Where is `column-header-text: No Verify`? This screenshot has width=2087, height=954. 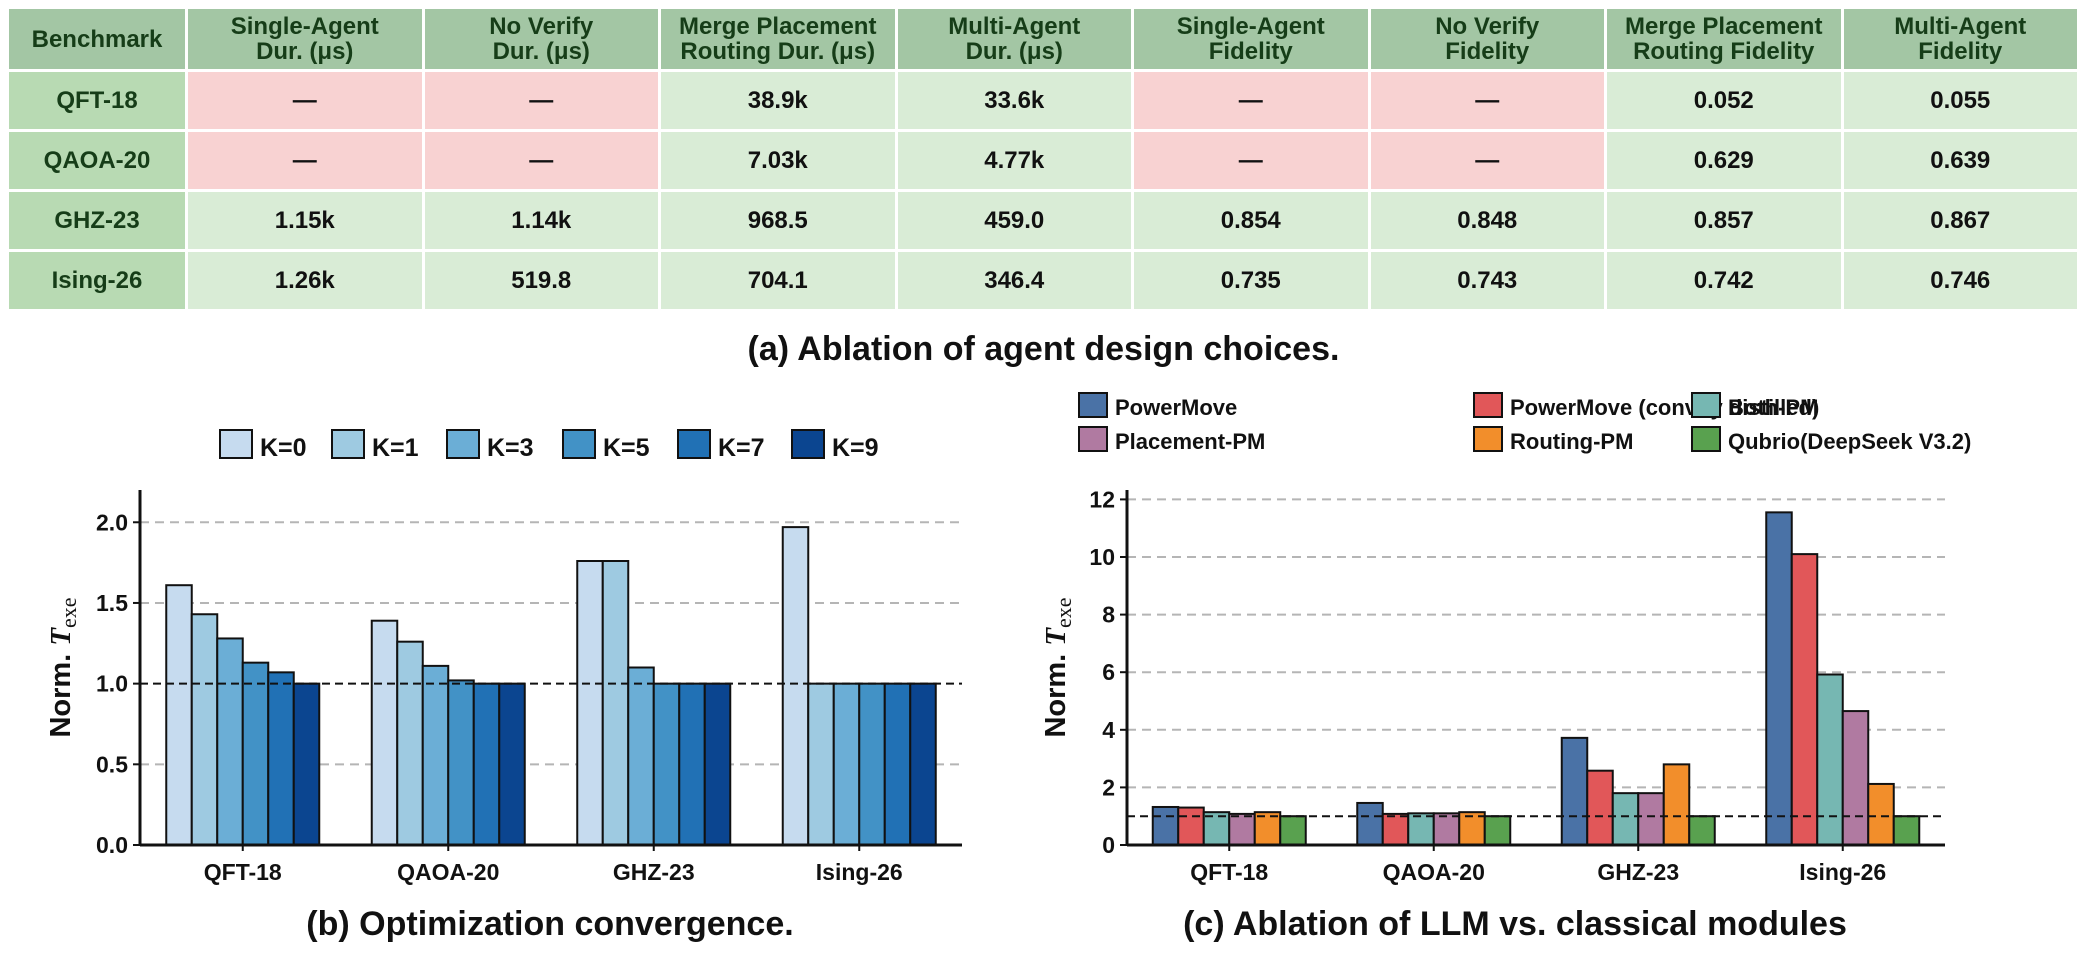
column-header-text: No Verify is located at coordinates (541, 26).